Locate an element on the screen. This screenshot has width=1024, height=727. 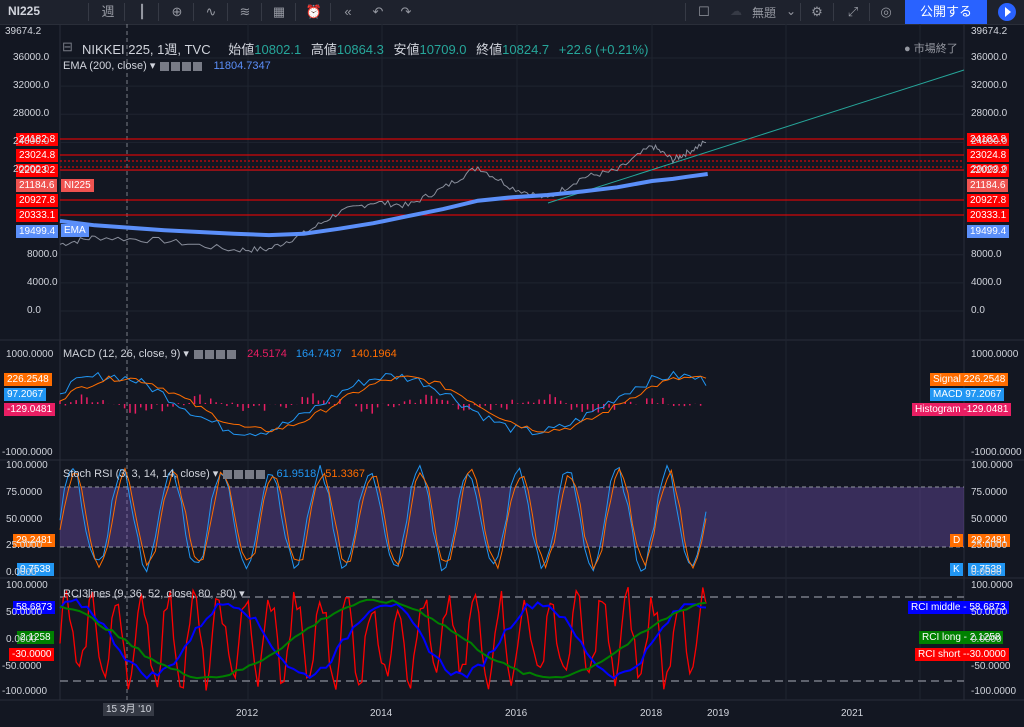
indicator-y-tick: 50.0000 is located at coordinates (24, 612).